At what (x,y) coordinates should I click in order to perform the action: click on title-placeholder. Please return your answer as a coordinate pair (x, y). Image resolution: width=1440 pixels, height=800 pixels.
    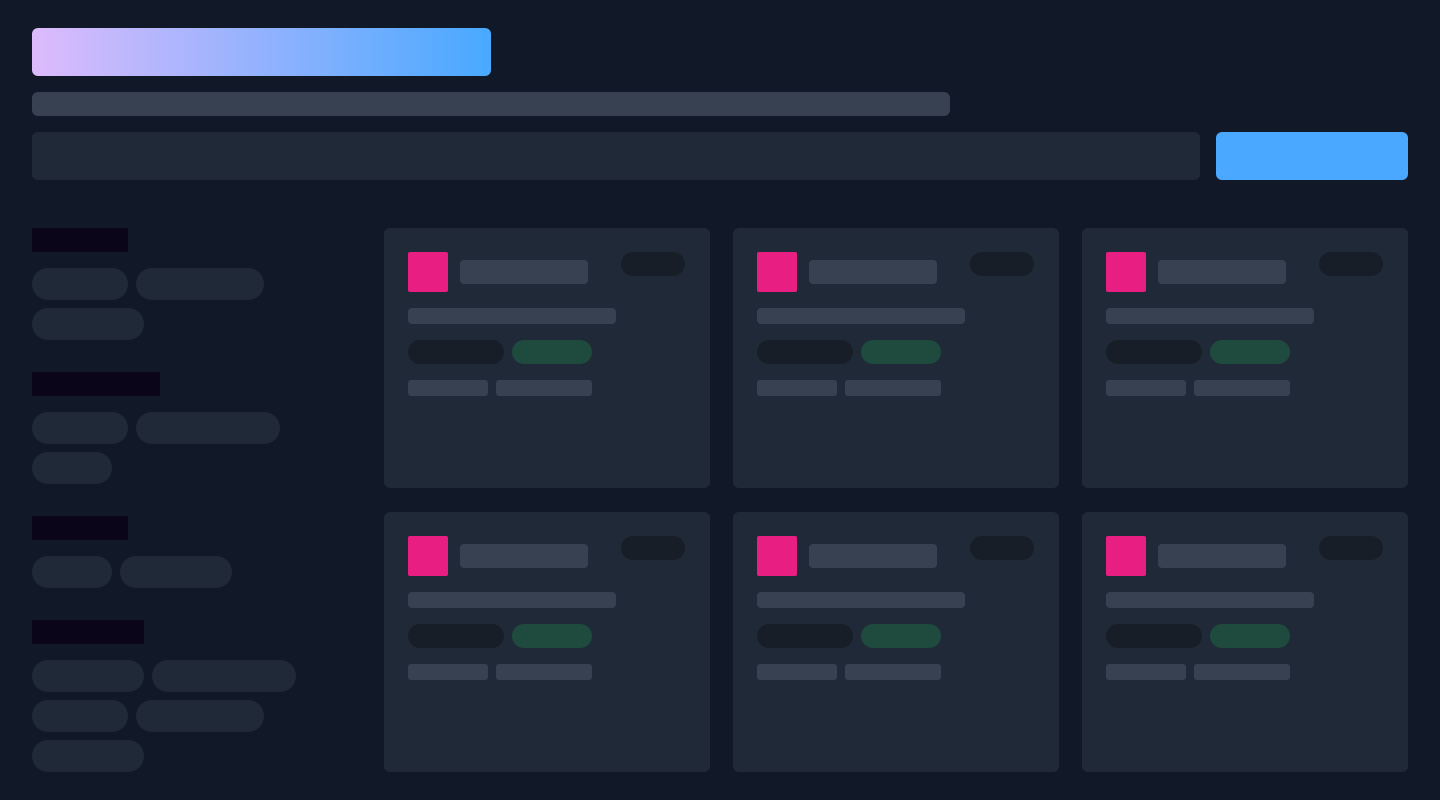
    Looking at the image, I should click on (261, 52).